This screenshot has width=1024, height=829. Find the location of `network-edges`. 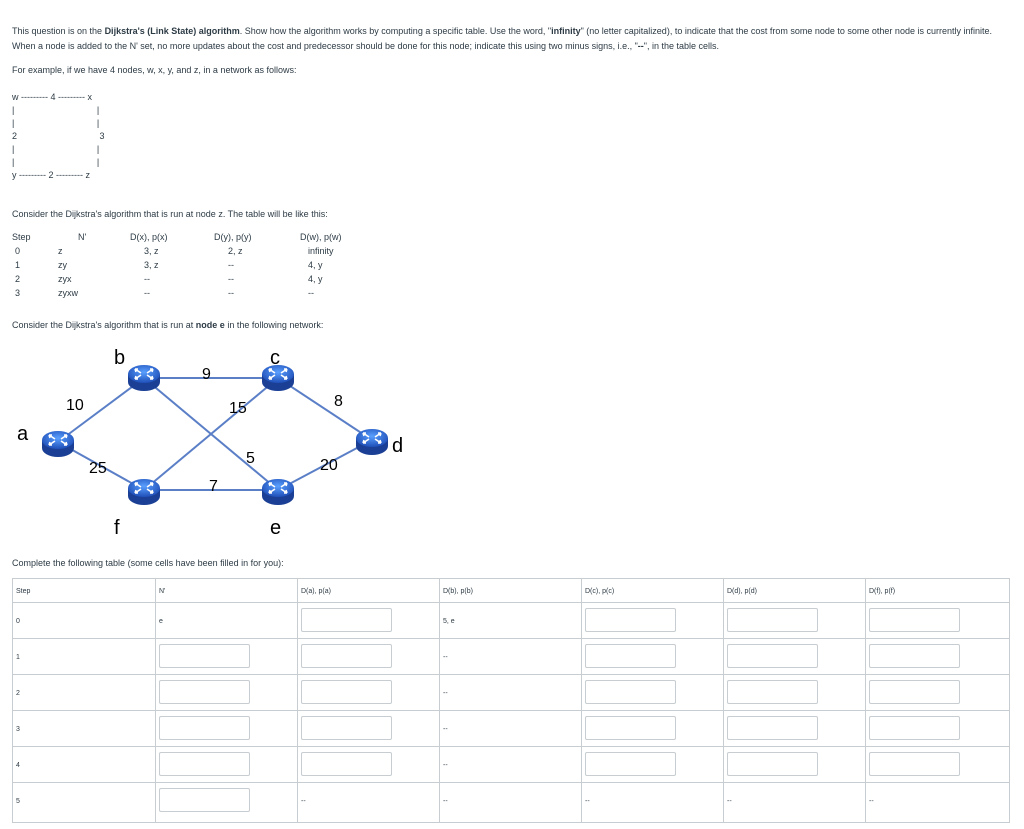

network-edges is located at coordinates (215, 434).